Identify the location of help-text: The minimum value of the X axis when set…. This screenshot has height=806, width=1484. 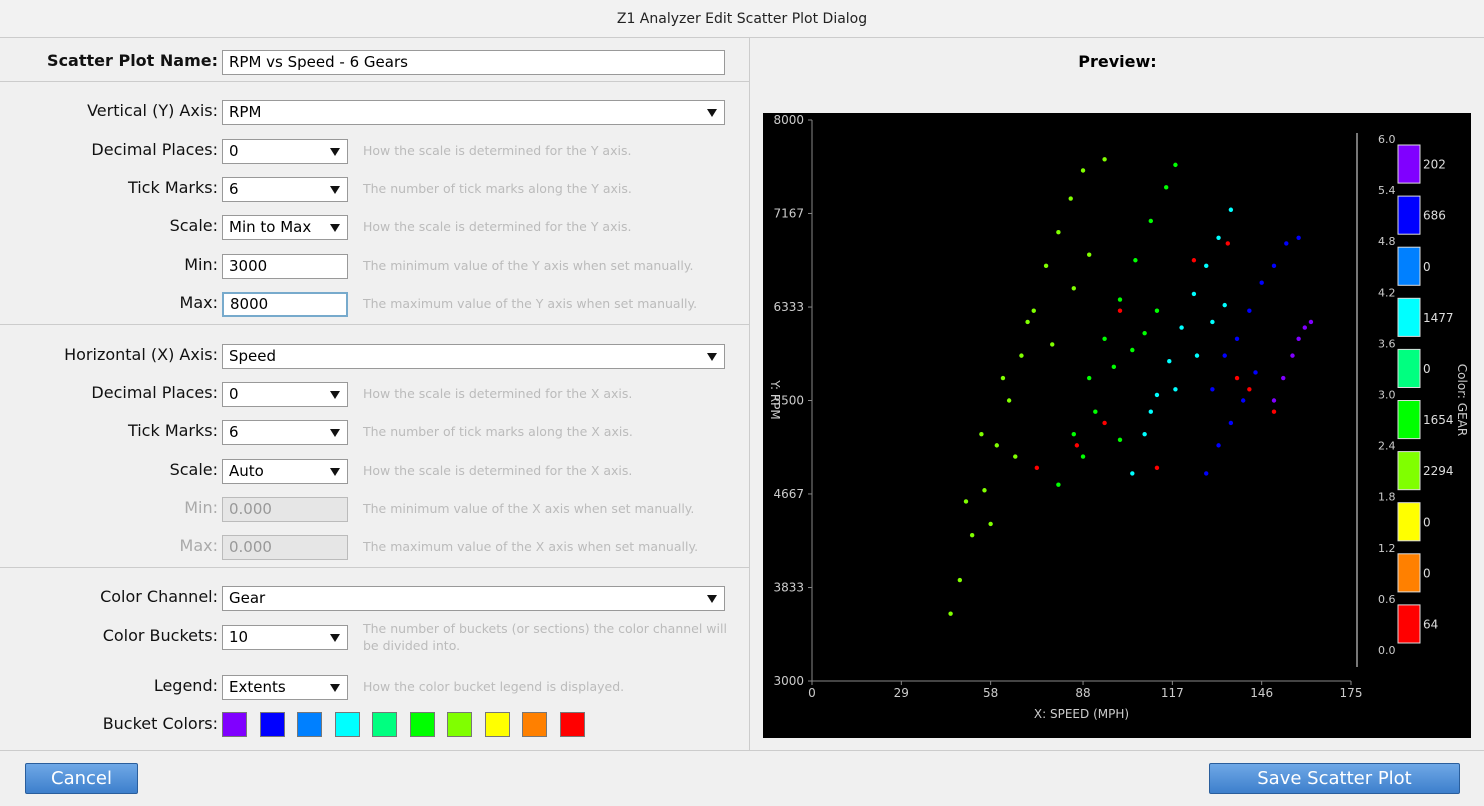
(529, 508).